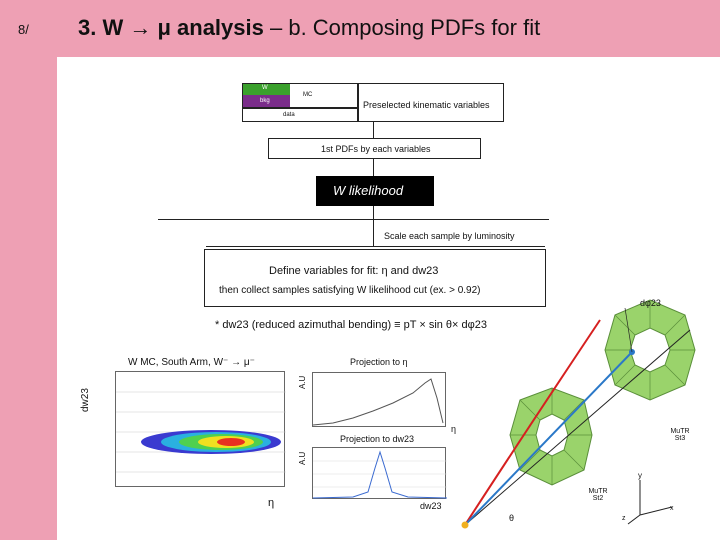  Describe the element at coordinates (650, 303) in the screenshot. I see `dphi23-label: dφ23` at that location.